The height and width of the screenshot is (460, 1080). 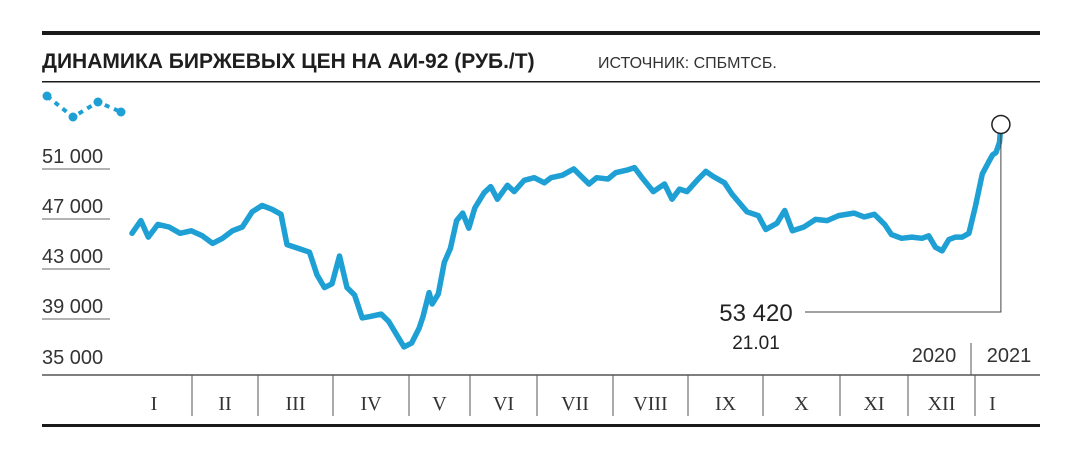 I want to click on last-point-marker, so click(x=1001, y=124).